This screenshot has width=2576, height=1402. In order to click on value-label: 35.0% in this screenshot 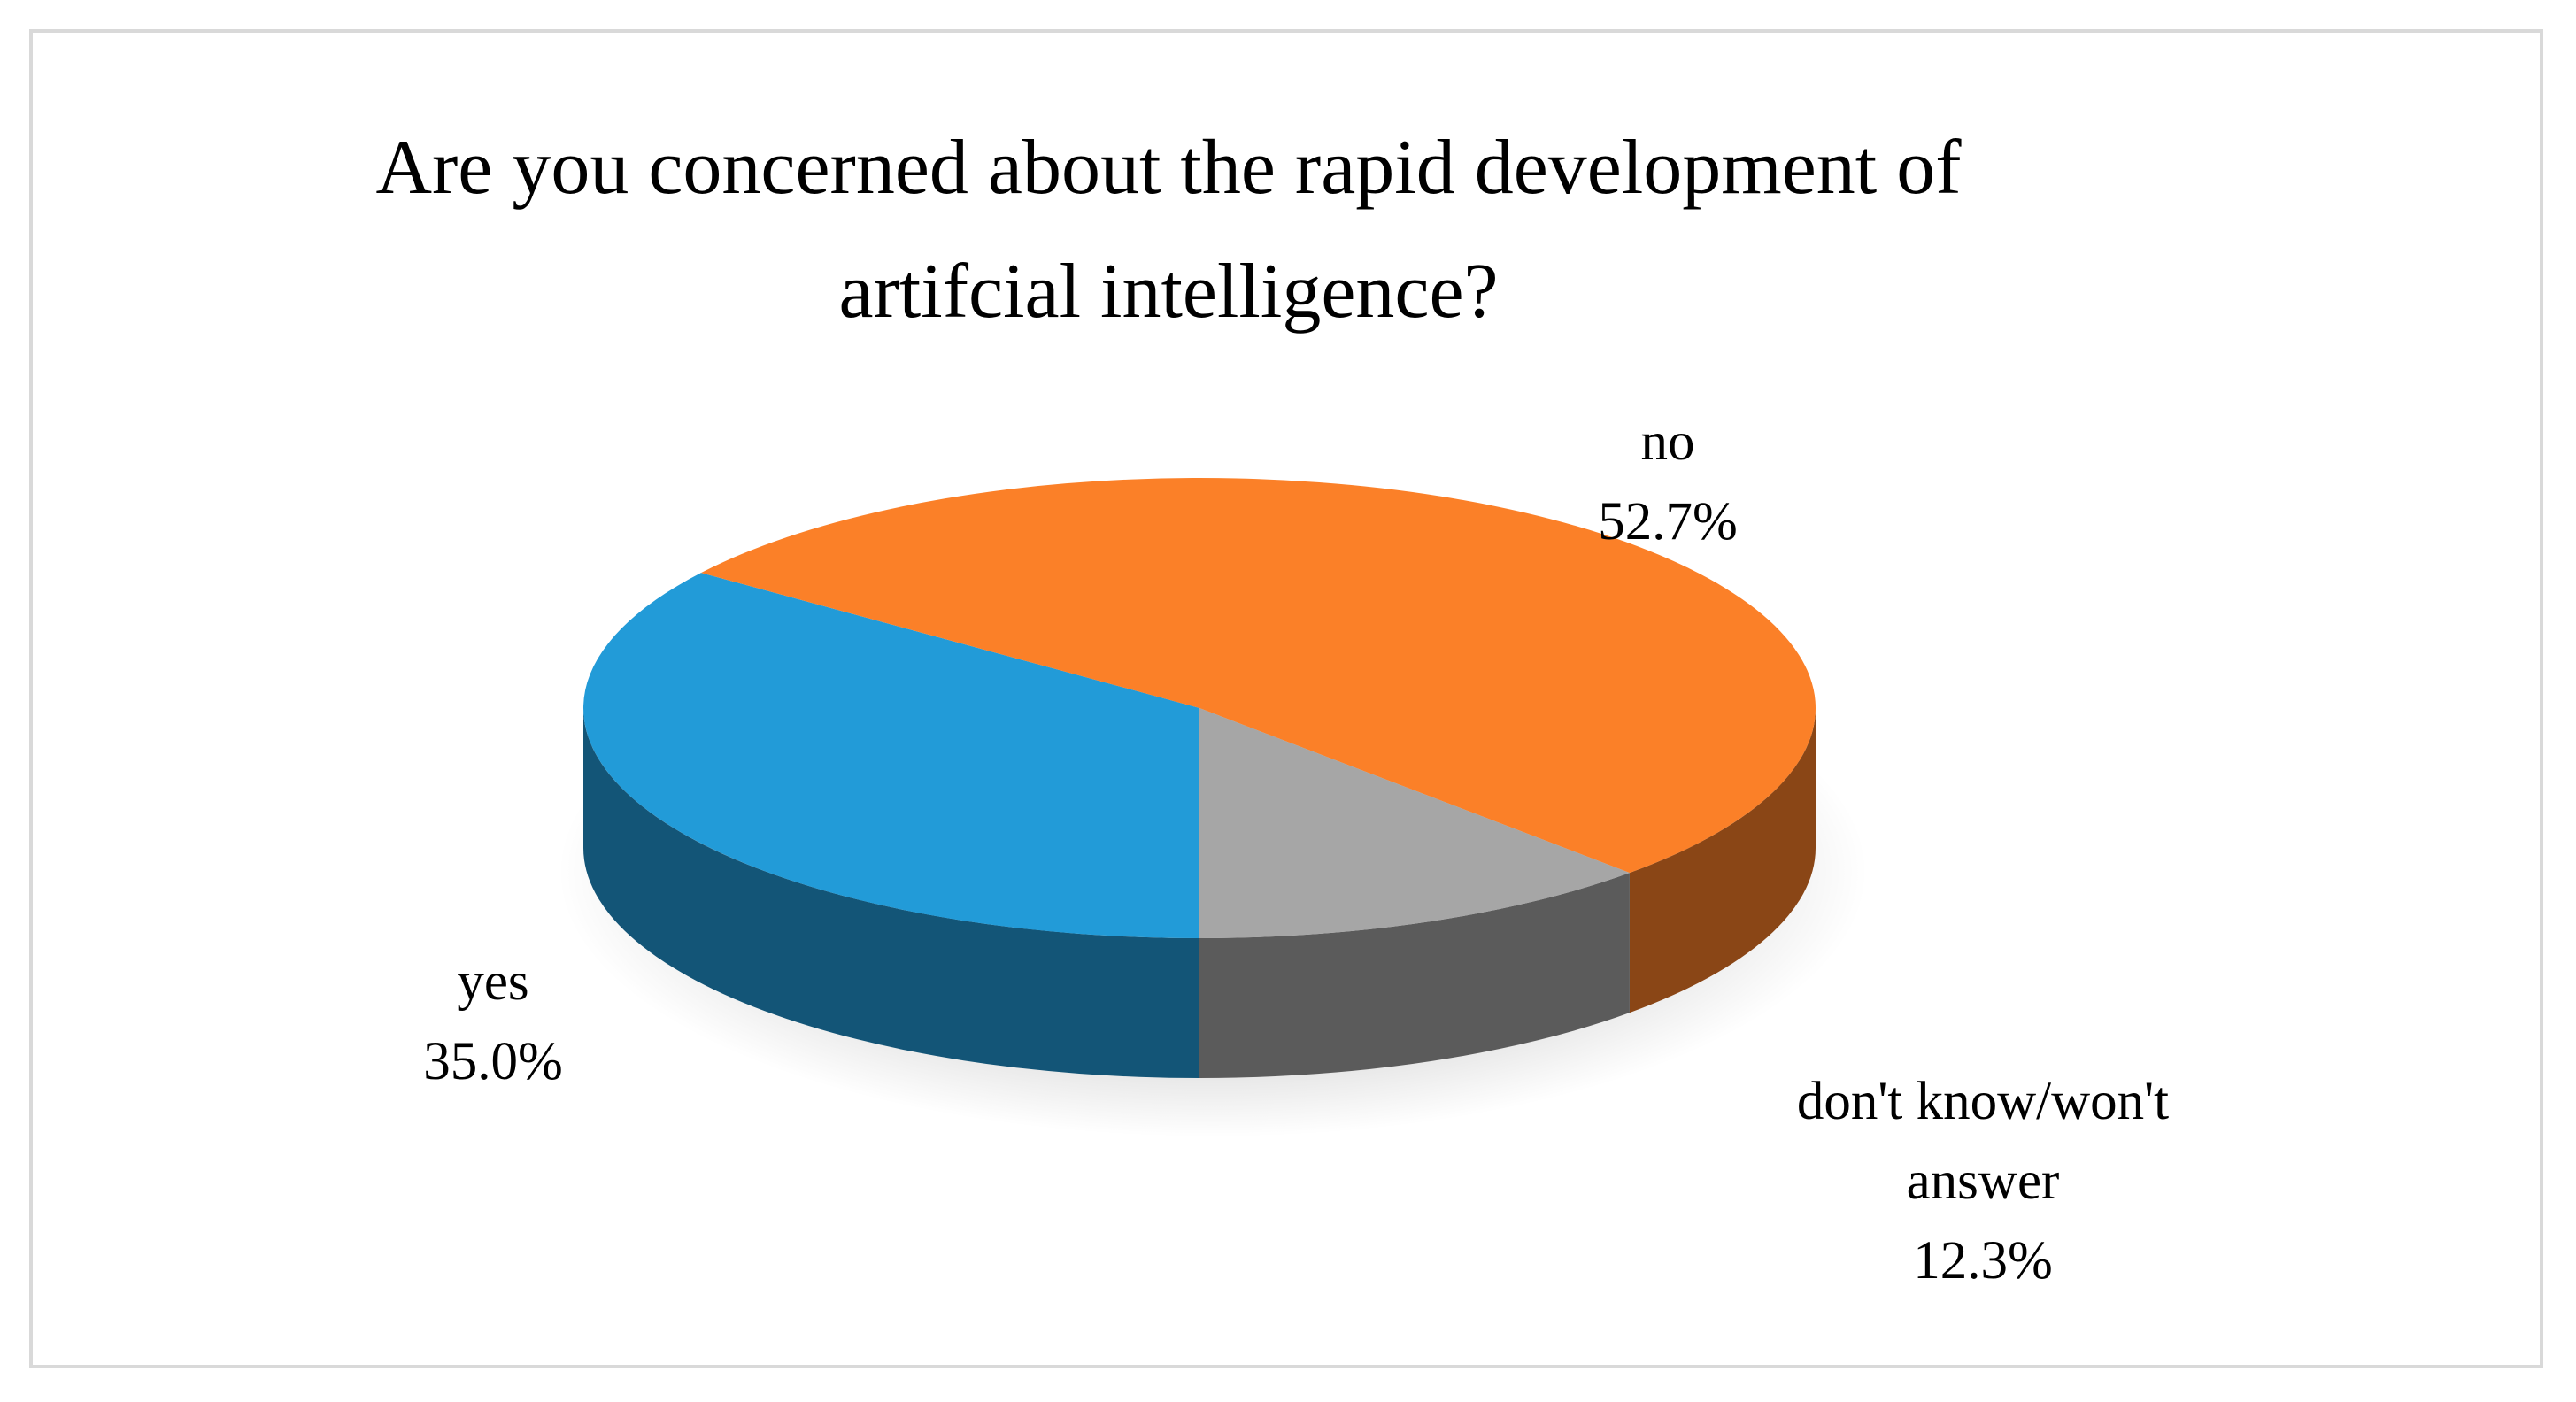, I will do `click(493, 1061)`.